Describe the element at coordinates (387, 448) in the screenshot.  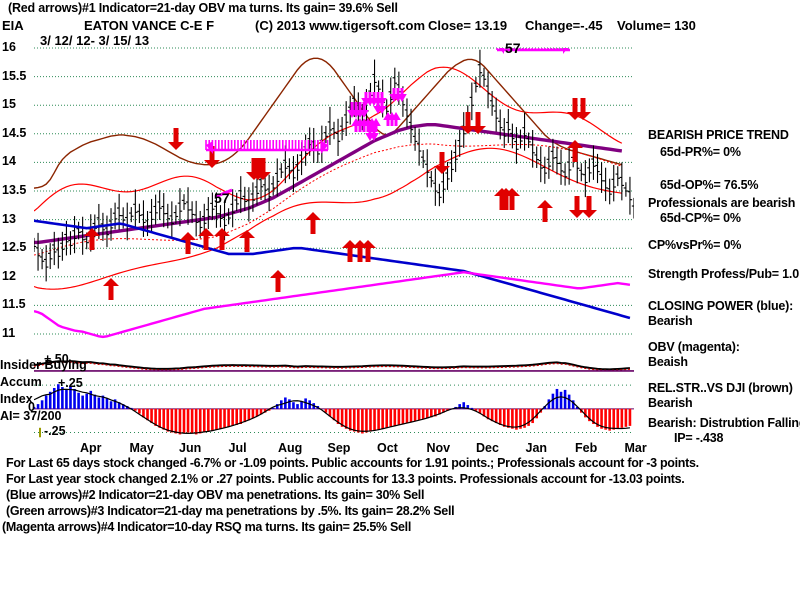
I see `month-label: Oct` at that location.